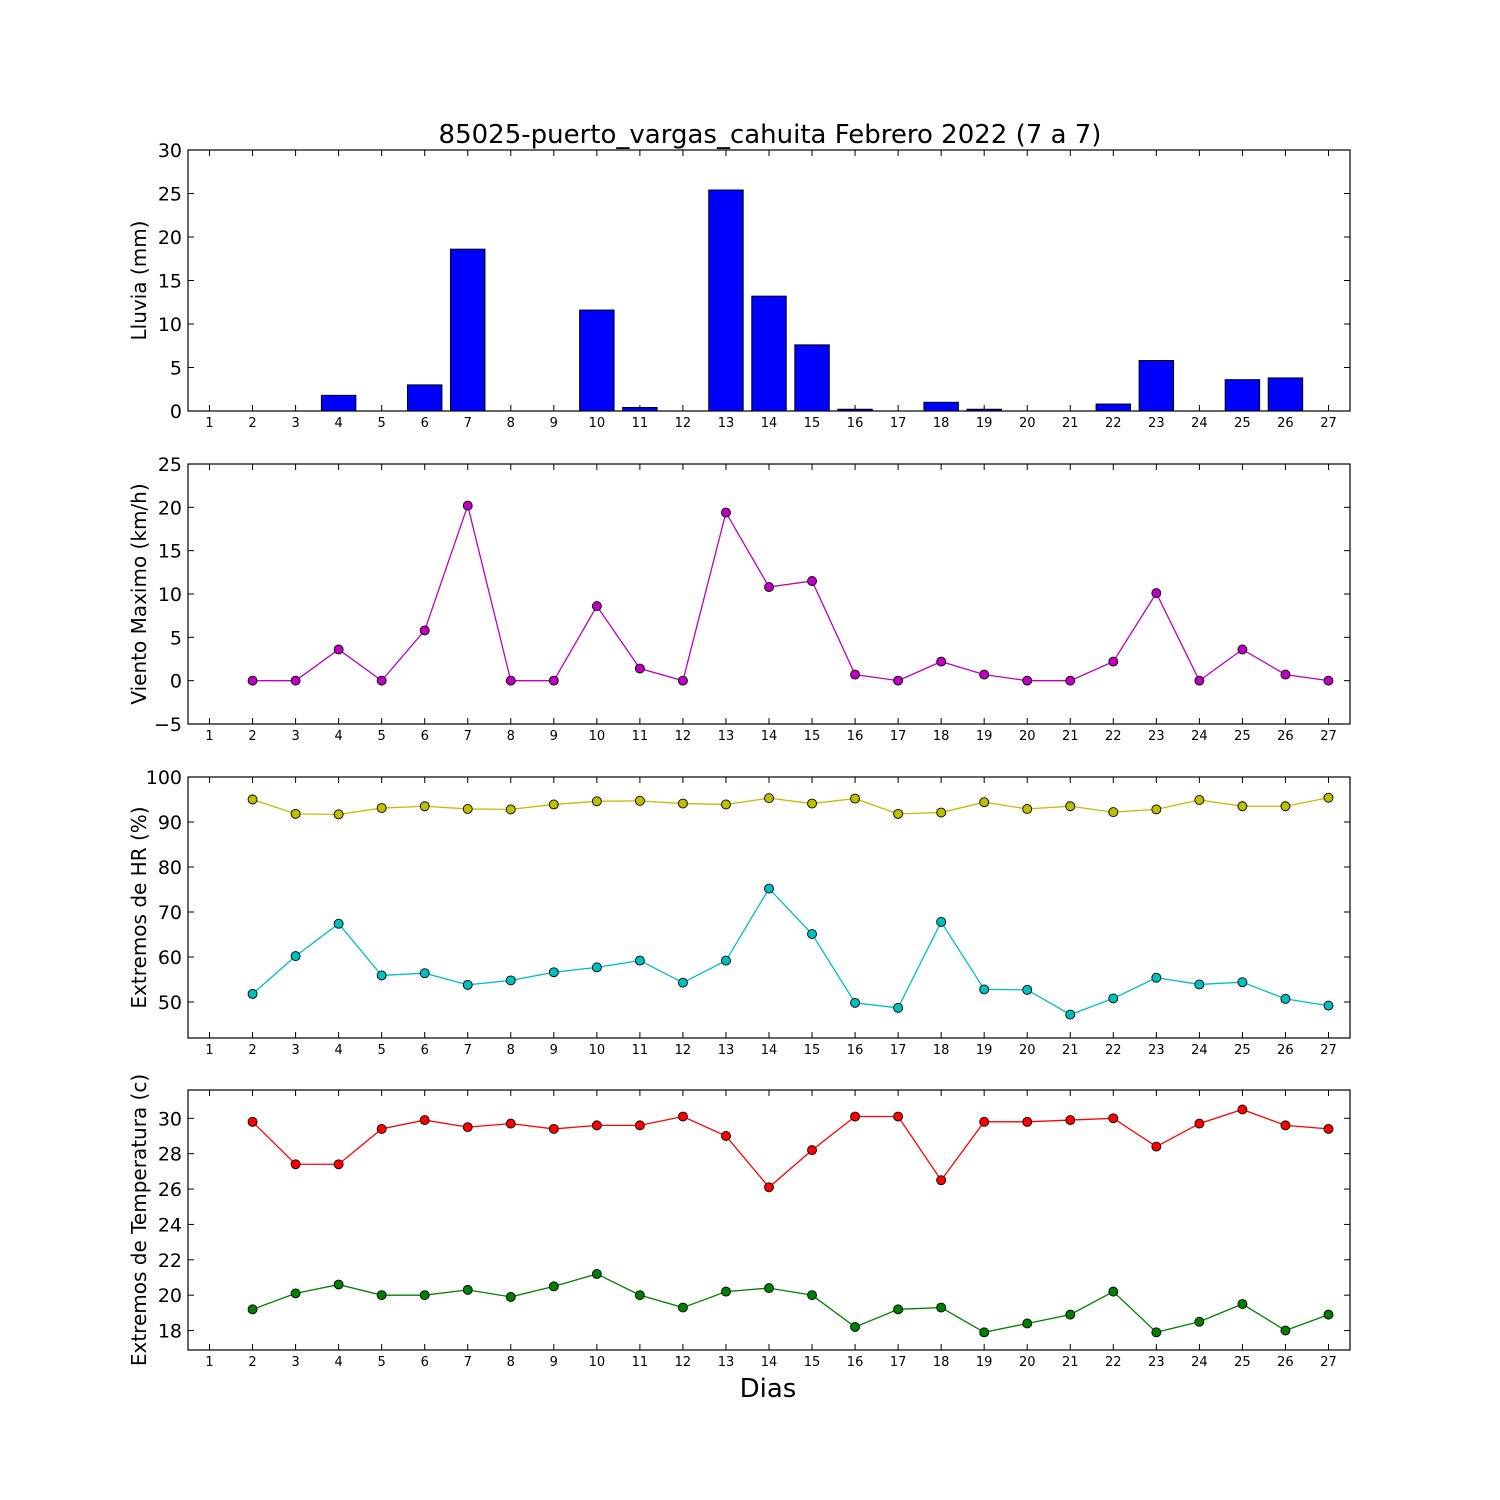  I want to click on x-tick-label: 26, so click(1285, 423).